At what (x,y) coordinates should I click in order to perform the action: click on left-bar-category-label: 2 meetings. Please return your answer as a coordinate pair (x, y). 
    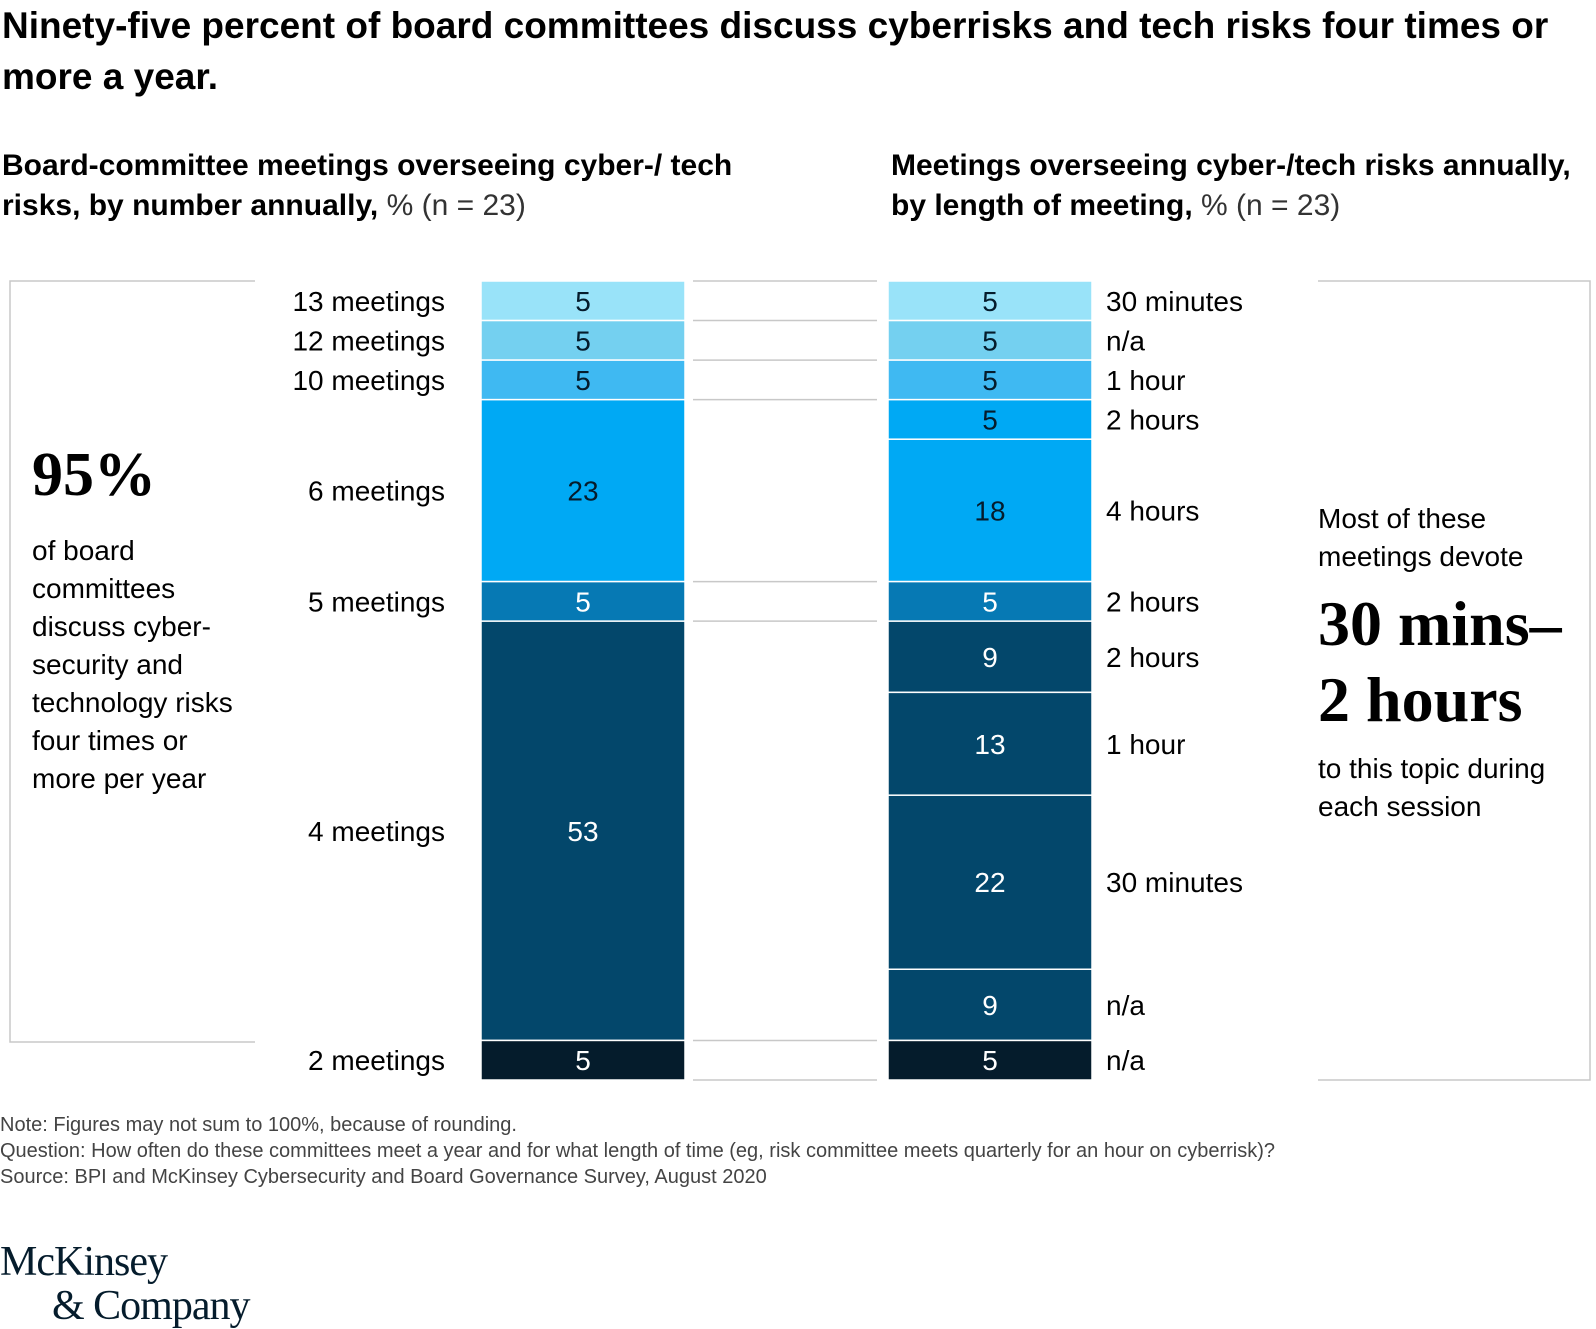
    Looking at the image, I should click on (376, 1060).